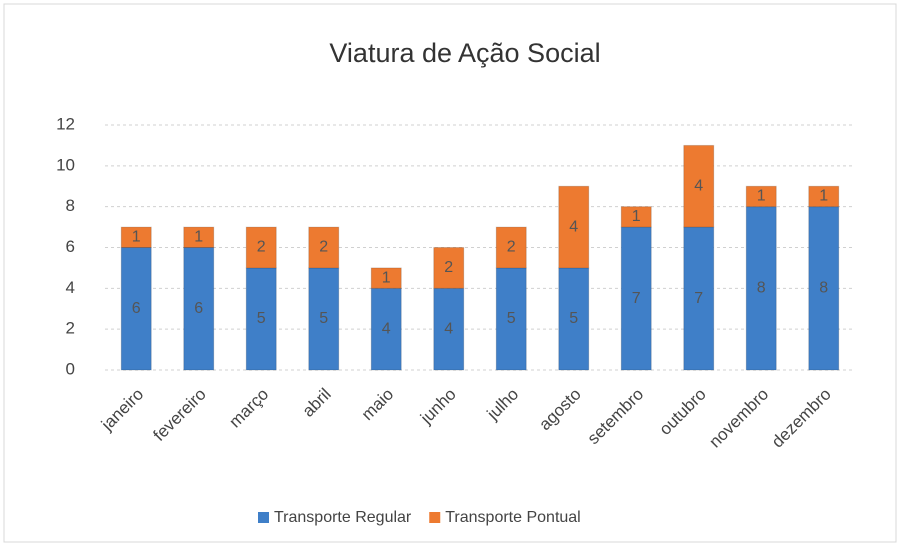 This screenshot has height=546, width=900. Describe the element at coordinates (343, 517) in the screenshot. I see `legend-label: Transporte Regular` at that location.